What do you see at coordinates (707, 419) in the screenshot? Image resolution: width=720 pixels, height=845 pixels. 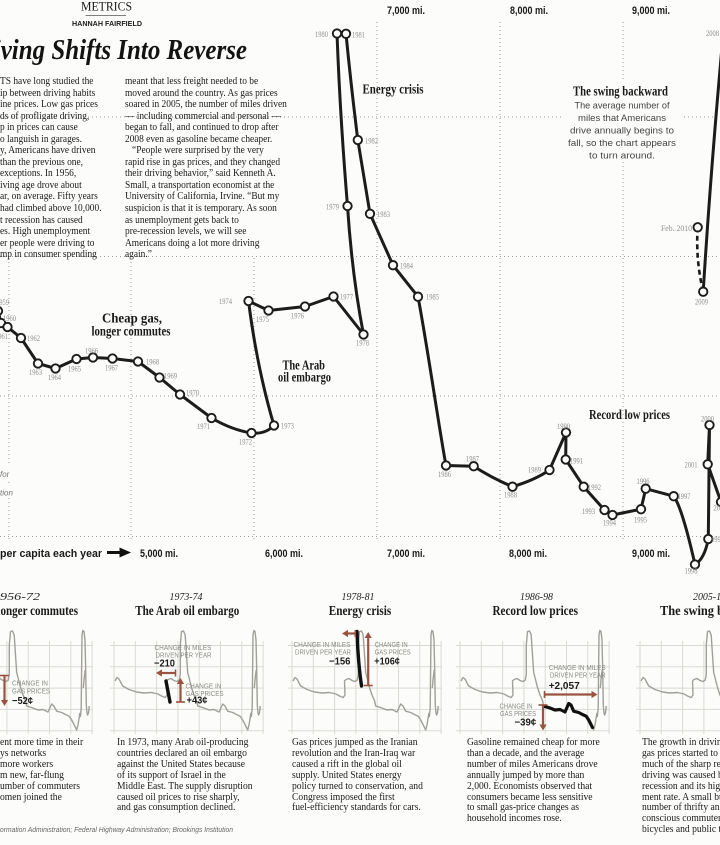 I see `svg-text: 2000` at bounding box center [707, 419].